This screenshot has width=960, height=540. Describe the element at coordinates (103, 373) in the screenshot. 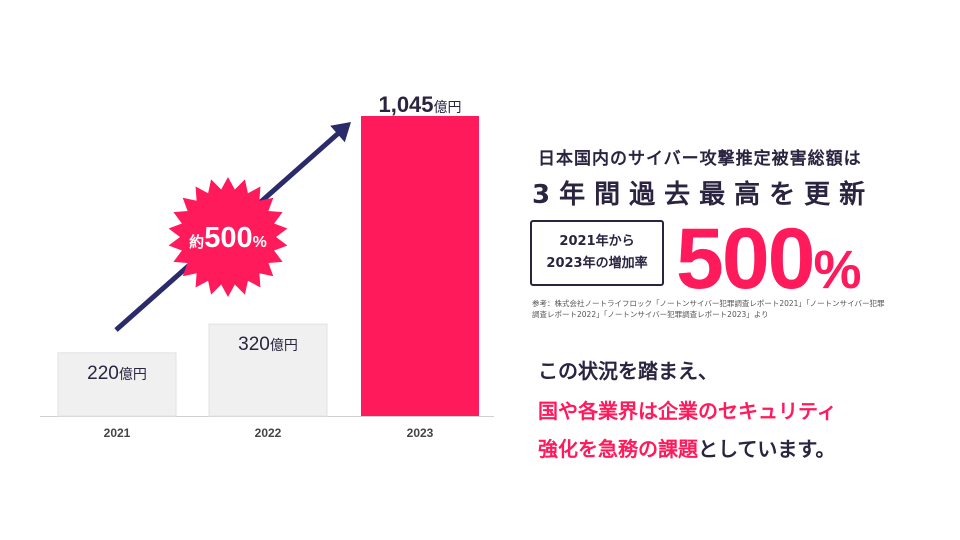

I see `value-label-number: 220` at that location.